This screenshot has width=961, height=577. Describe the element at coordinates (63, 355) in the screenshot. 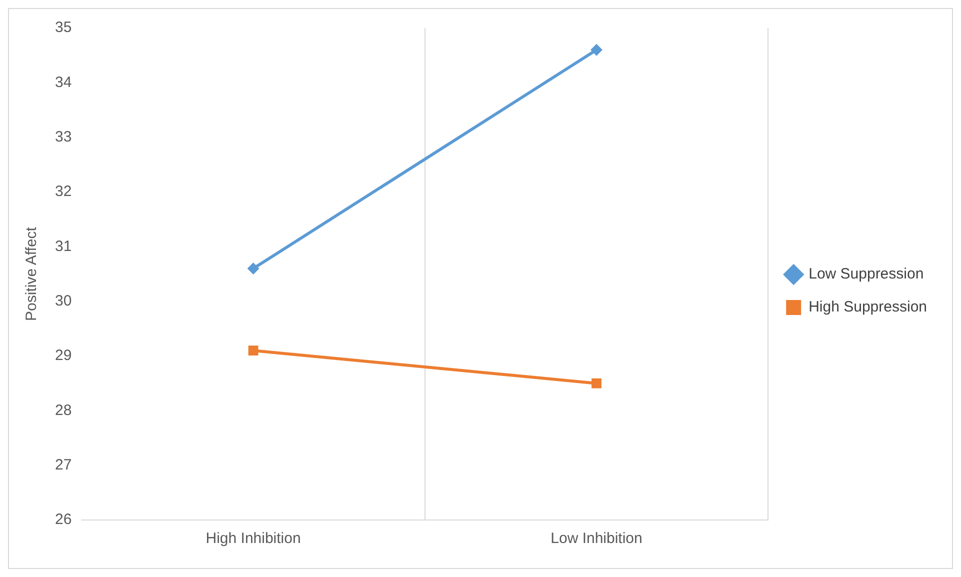

I see `y-tick-label: 29` at that location.